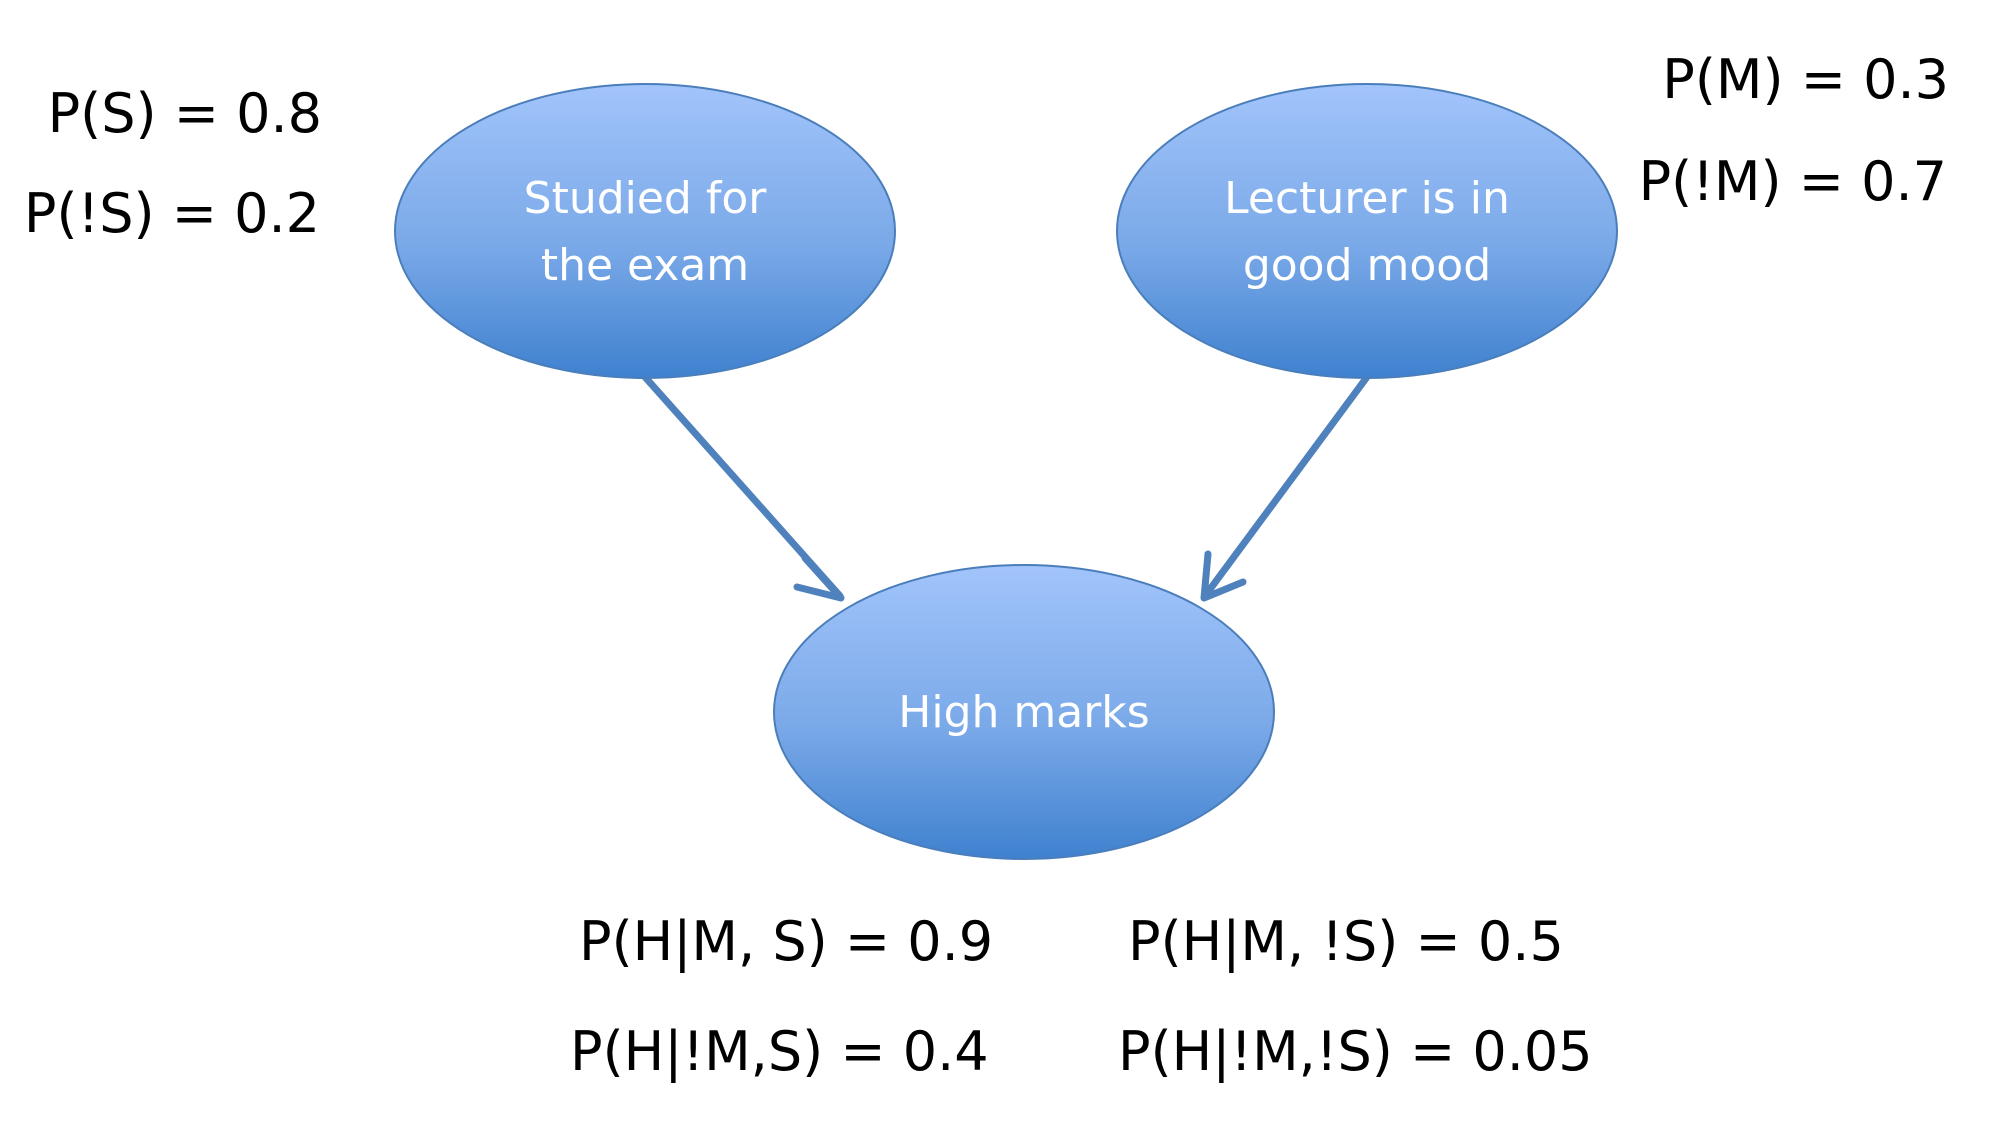 The image size is (1999, 1145). I want to click on node-high-marks: High marks, so click(1024, 712).